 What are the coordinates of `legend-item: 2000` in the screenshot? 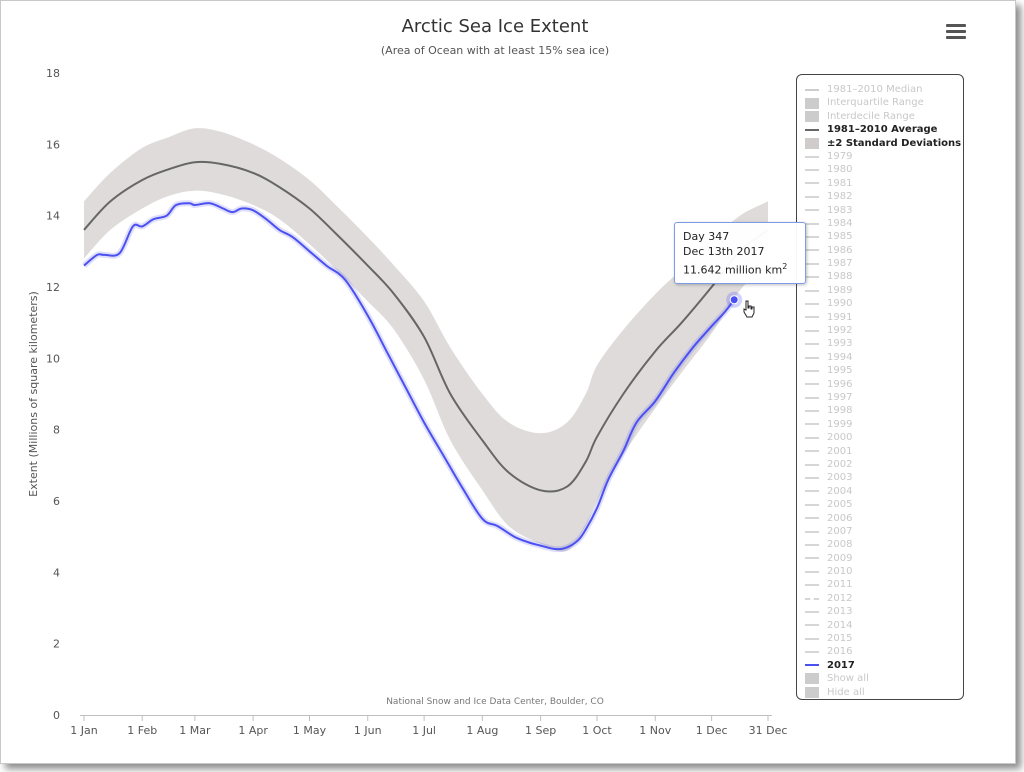 It's located at (884, 437).